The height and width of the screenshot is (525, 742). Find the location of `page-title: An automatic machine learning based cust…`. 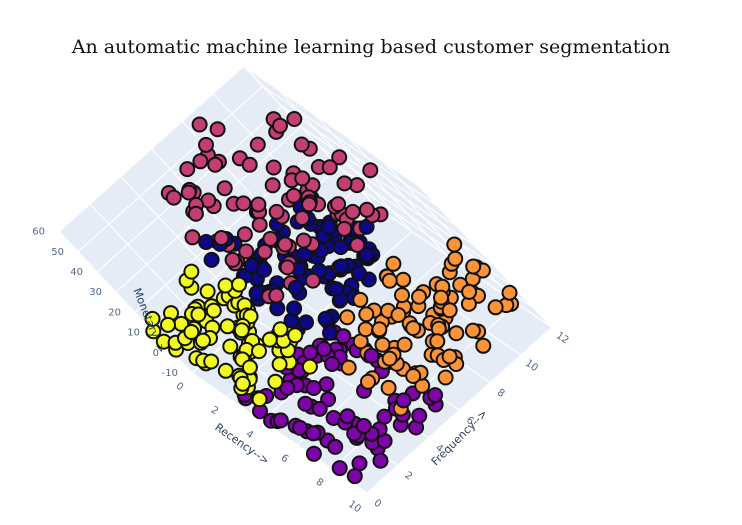

page-title: An automatic machine learning based cust… is located at coordinates (371, 47).